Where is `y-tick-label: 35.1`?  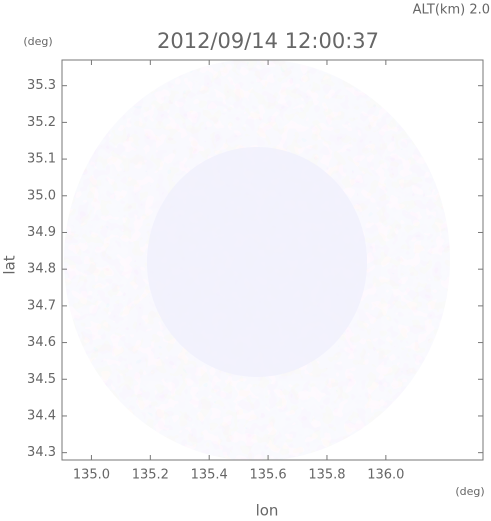
y-tick-label: 35.1 is located at coordinates (41, 159).